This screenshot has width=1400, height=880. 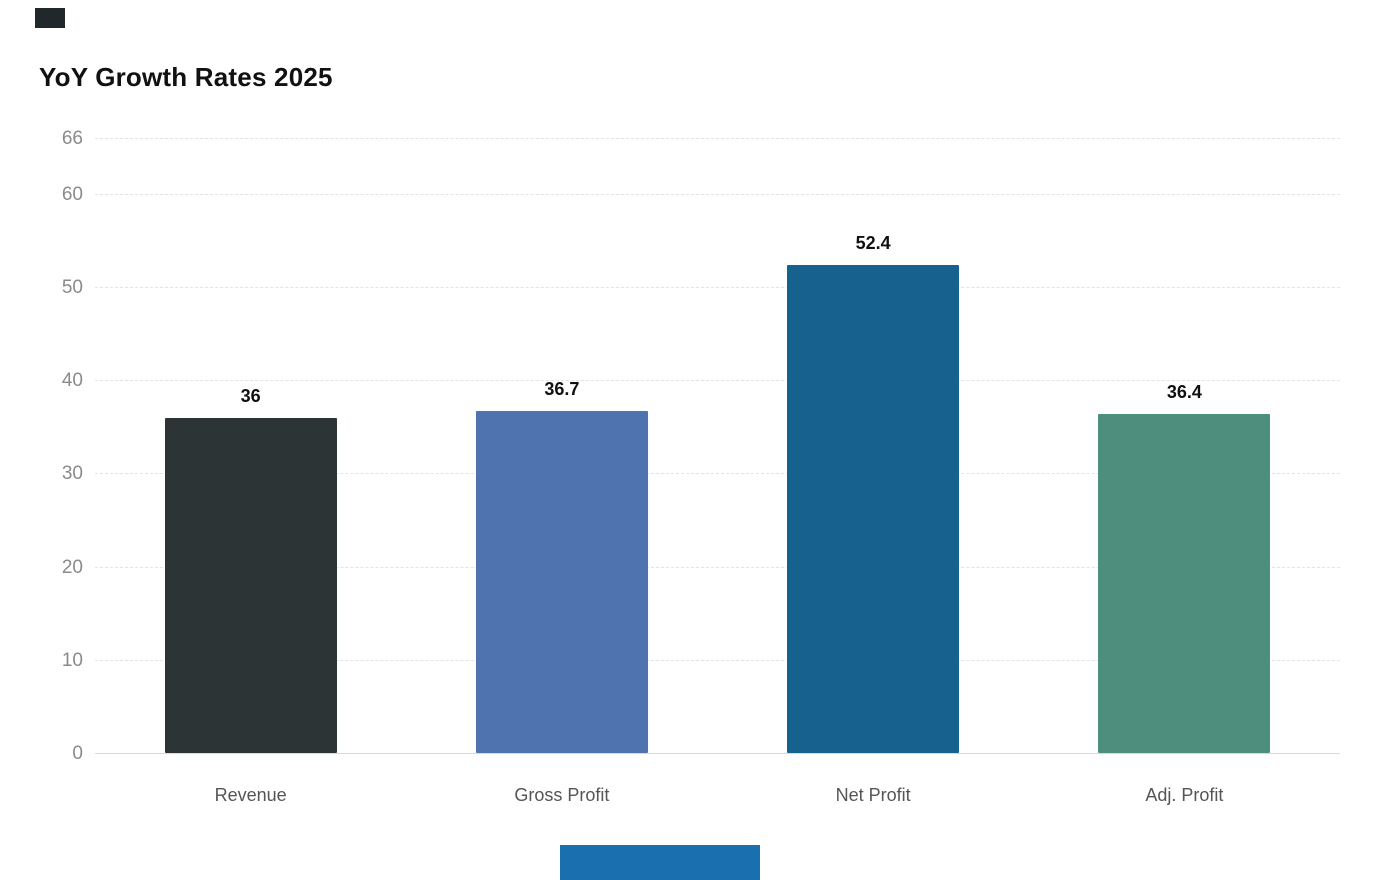 What do you see at coordinates (72, 567) in the screenshot?
I see `y-tick-label: 20` at bounding box center [72, 567].